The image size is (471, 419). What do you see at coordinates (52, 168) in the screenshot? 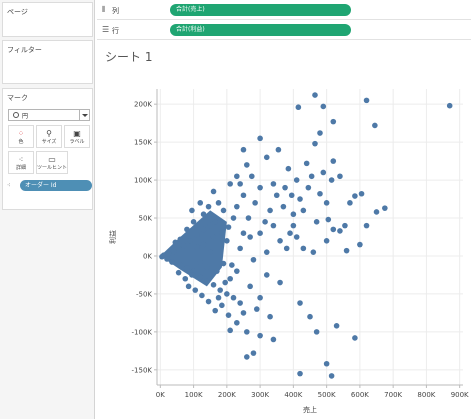
I see `tooltip-button-label: ツールヒント` at bounding box center [52, 168].